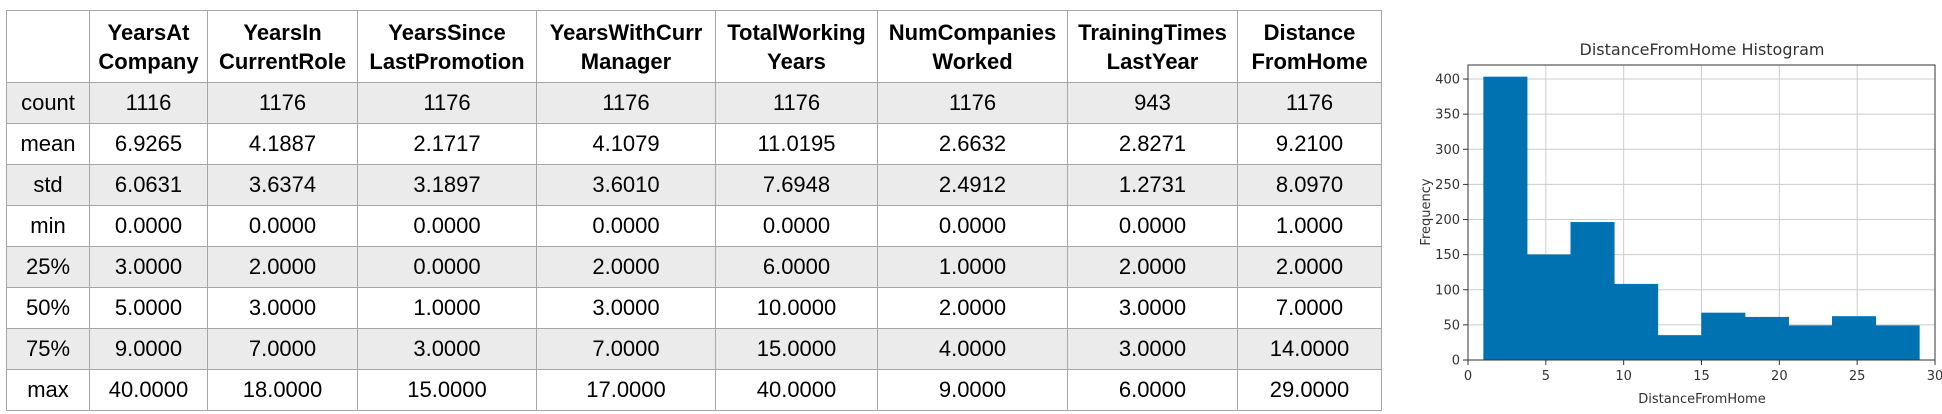 Image resolution: width=1942 pixels, height=414 pixels. I want to click on table-cell: 1.2731, so click(1152, 185).